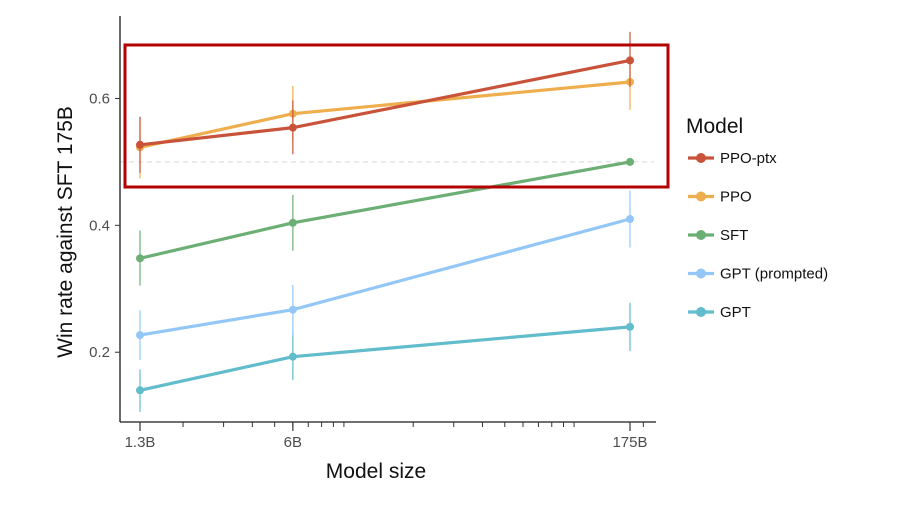  I want to click on legend-item-ppo-ptx: PPO-ptx, so click(732, 158).